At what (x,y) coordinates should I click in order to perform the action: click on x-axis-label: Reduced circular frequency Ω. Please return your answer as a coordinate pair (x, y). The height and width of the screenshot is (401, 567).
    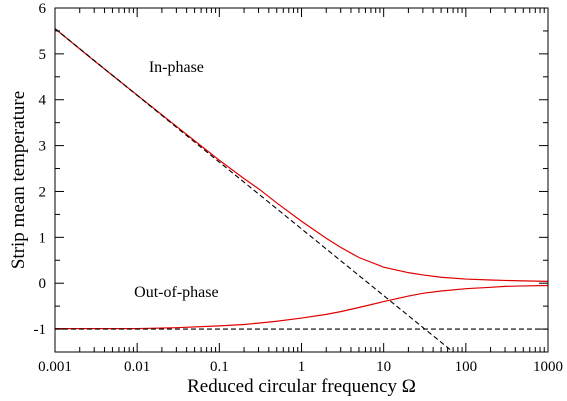
    Looking at the image, I should click on (301, 386).